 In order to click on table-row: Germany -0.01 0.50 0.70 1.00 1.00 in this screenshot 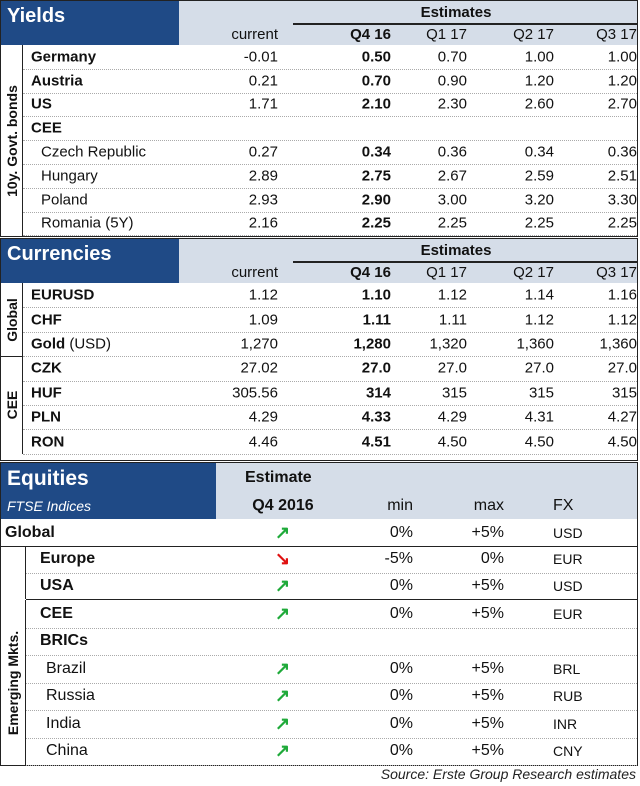, I will do `click(330, 57)`.